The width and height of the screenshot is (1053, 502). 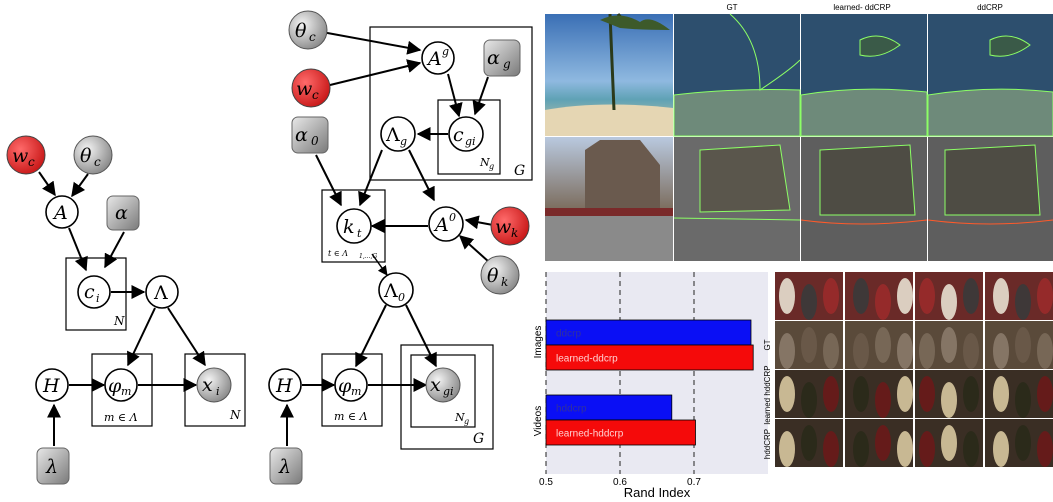 What do you see at coordinates (93, 155) in the screenshot?
I see `node-theta-c` at bounding box center [93, 155].